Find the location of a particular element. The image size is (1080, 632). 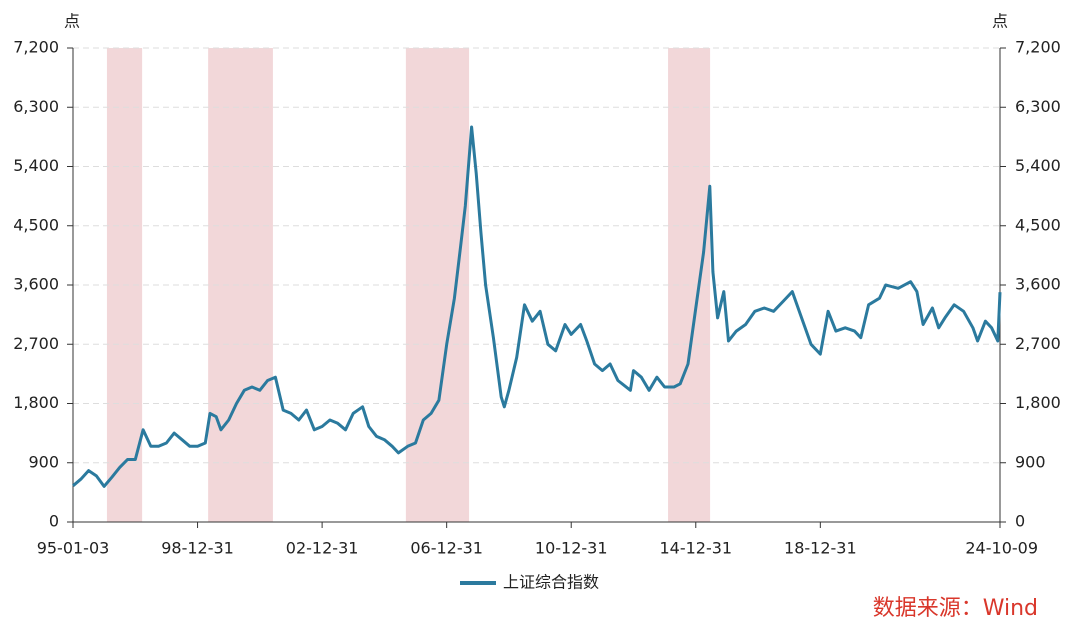

y2-tick-label: 5,400 is located at coordinates (1038, 165).